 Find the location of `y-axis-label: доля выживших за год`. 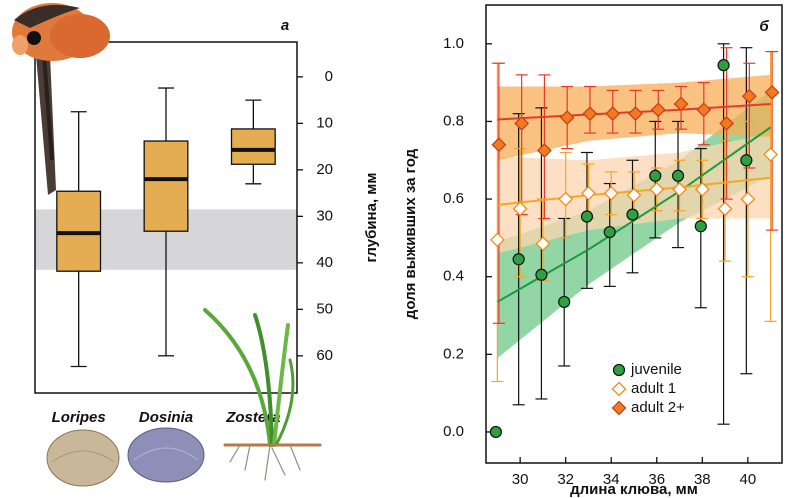

y-axis-label: доля выживших за год is located at coordinates (410, 233).